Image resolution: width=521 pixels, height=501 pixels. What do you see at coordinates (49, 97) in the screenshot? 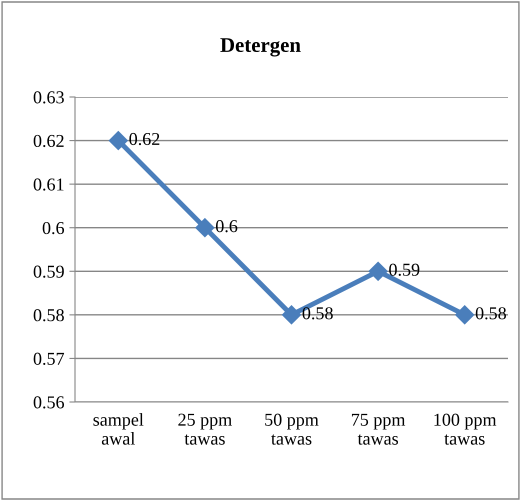
I see `y-tick-label: 0.63` at bounding box center [49, 97].